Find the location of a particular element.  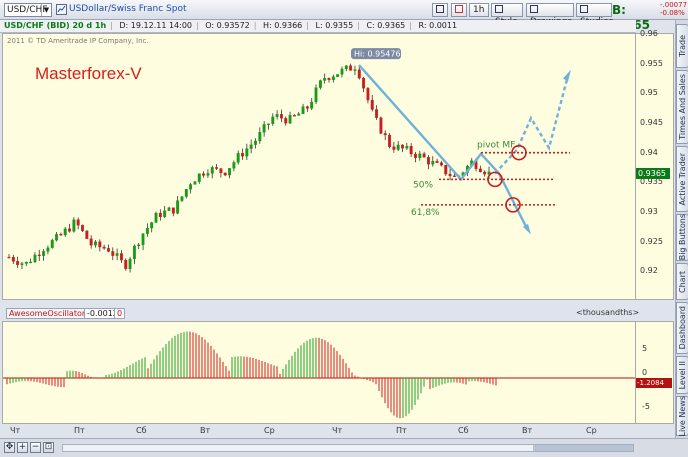

side-tab-label: Times And Sales is located at coordinates (682, 107).